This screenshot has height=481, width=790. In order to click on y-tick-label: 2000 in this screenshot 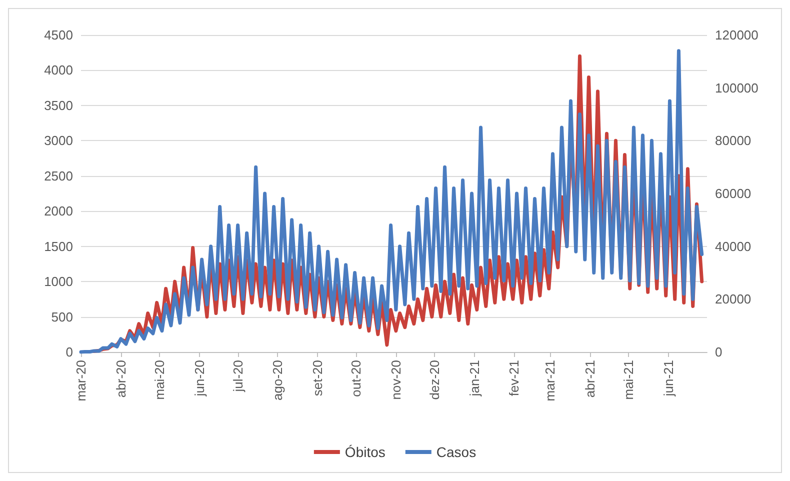, I will do `click(58, 211)`.